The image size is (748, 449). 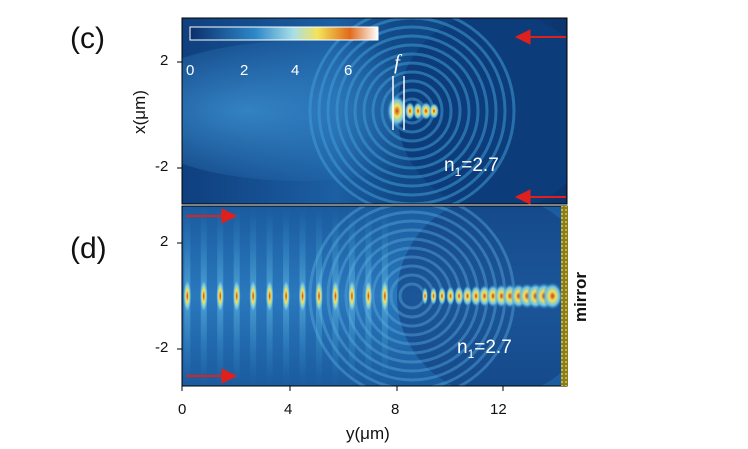 I want to click on mirror-label: mirror, so click(x=581, y=297).